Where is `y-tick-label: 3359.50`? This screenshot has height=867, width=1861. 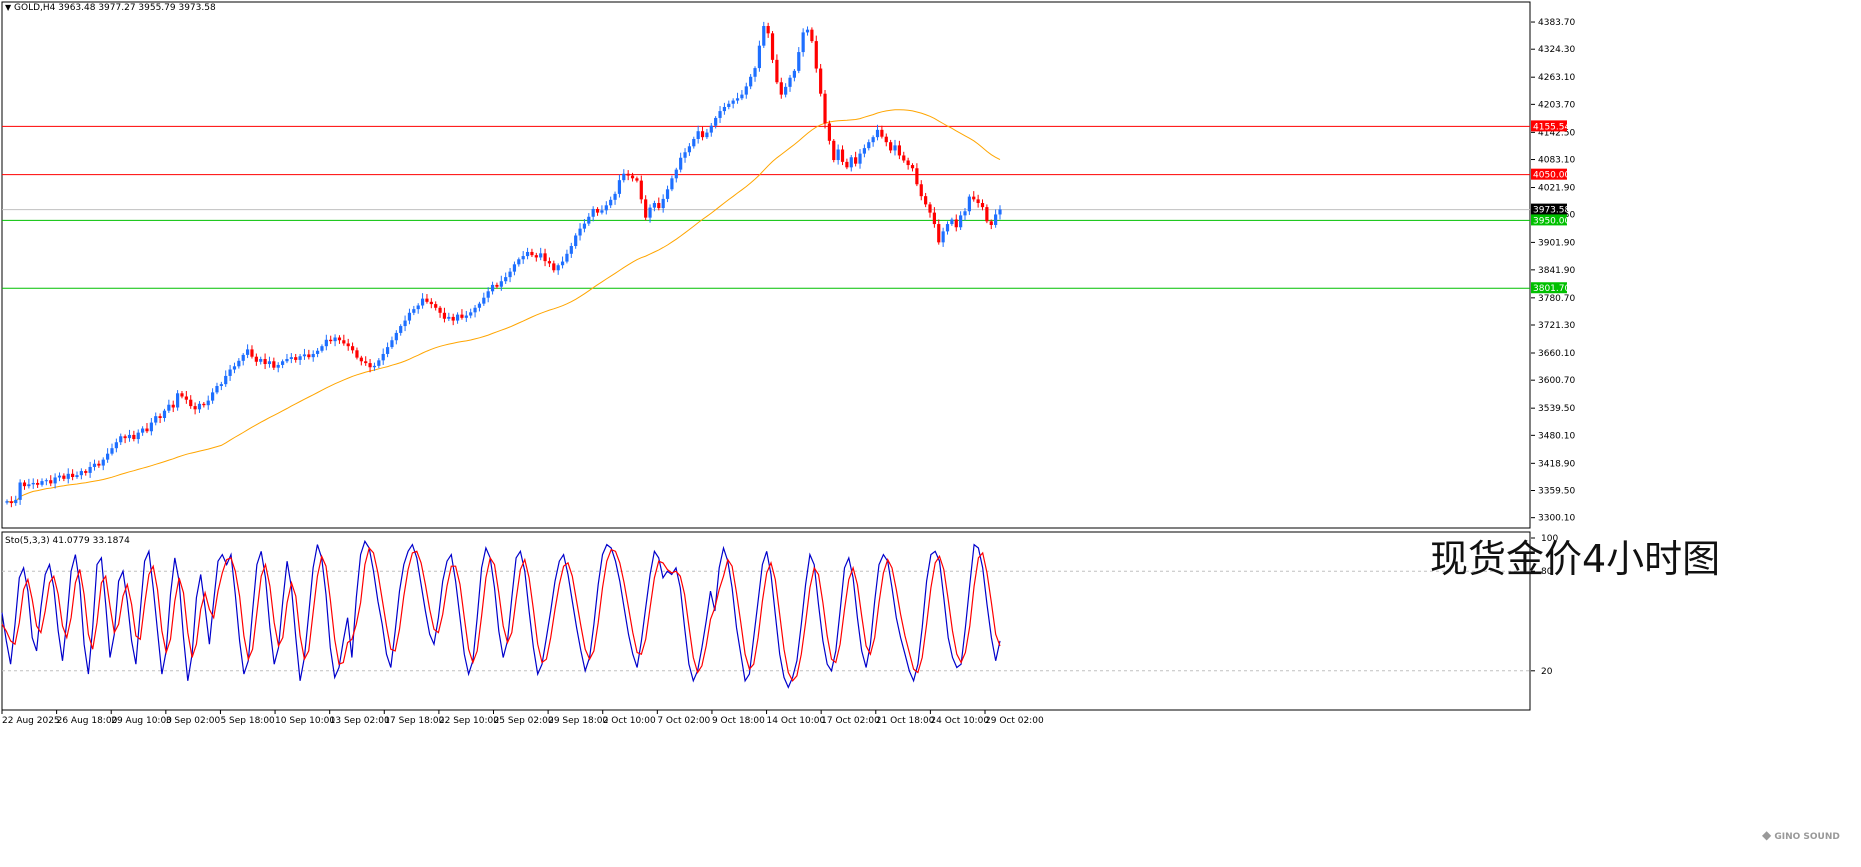
y-tick-label: 3359.50 is located at coordinates (1556, 491).